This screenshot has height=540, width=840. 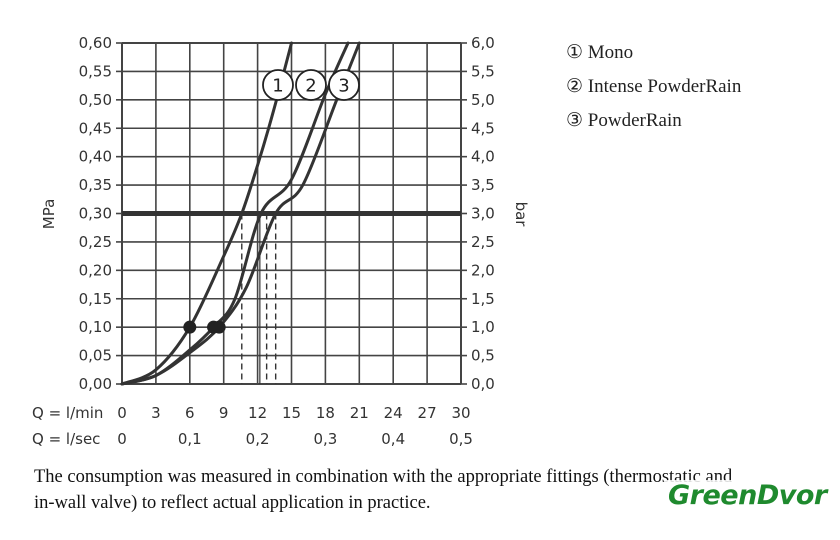 What do you see at coordinates (271, 201) in the screenshot?
I see `markers: 1 2 3` at bounding box center [271, 201].